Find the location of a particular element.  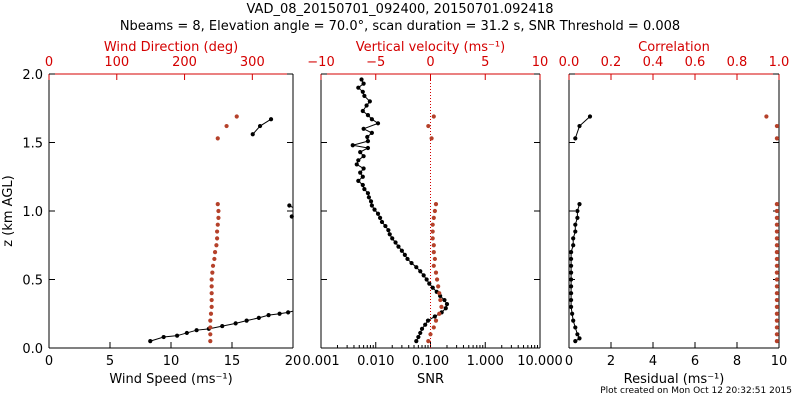

wind-top-tick-label: 100 is located at coordinates (116, 62).